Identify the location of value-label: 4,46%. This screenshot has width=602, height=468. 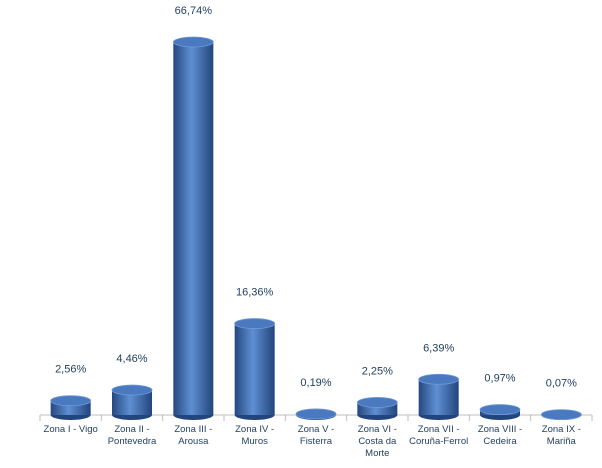
(131, 359).